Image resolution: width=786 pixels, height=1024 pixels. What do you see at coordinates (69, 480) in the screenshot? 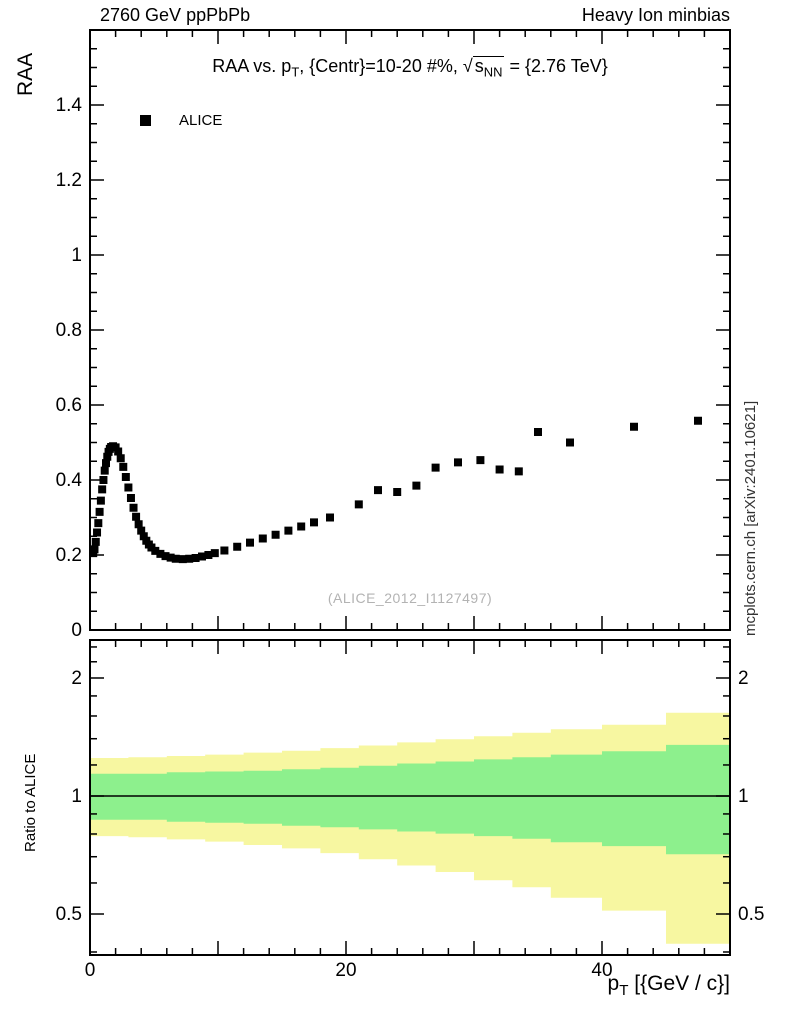
I see `svg-text: 0.4` at bounding box center [69, 480].